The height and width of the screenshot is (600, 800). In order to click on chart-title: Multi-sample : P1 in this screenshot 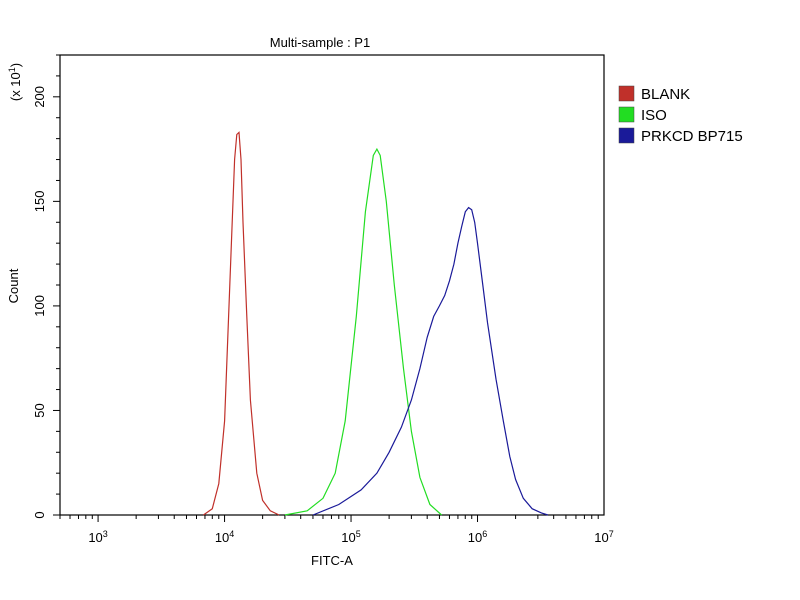, I will do `click(320, 42)`.